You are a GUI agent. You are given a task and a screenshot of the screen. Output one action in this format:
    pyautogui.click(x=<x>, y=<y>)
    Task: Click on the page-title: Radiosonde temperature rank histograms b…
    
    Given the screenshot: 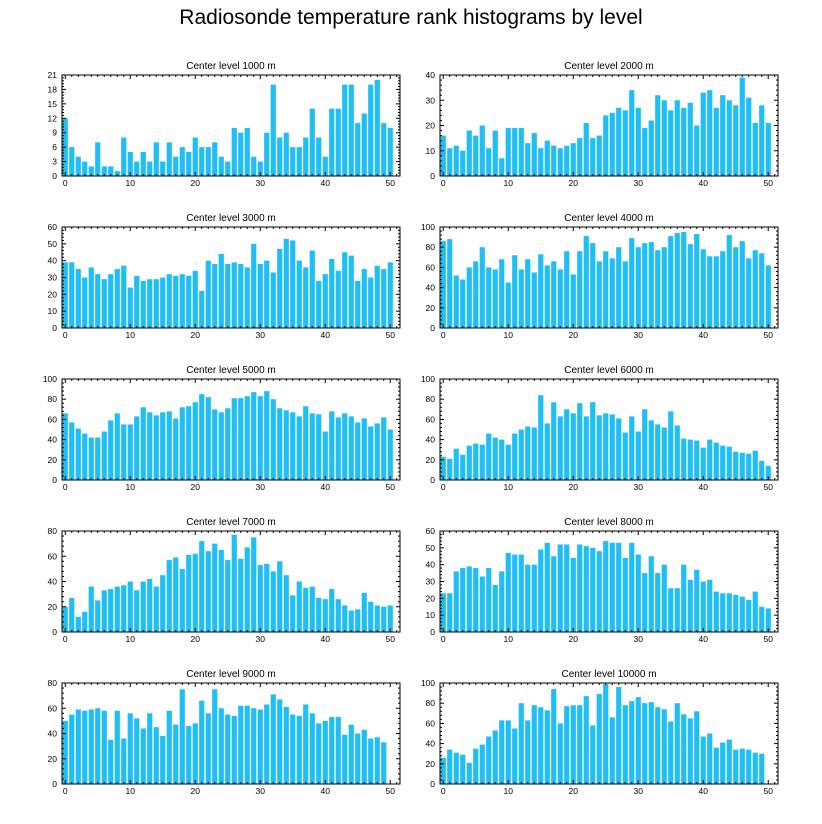 What is the action you would take?
    pyautogui.click(x=411, y=17)
    